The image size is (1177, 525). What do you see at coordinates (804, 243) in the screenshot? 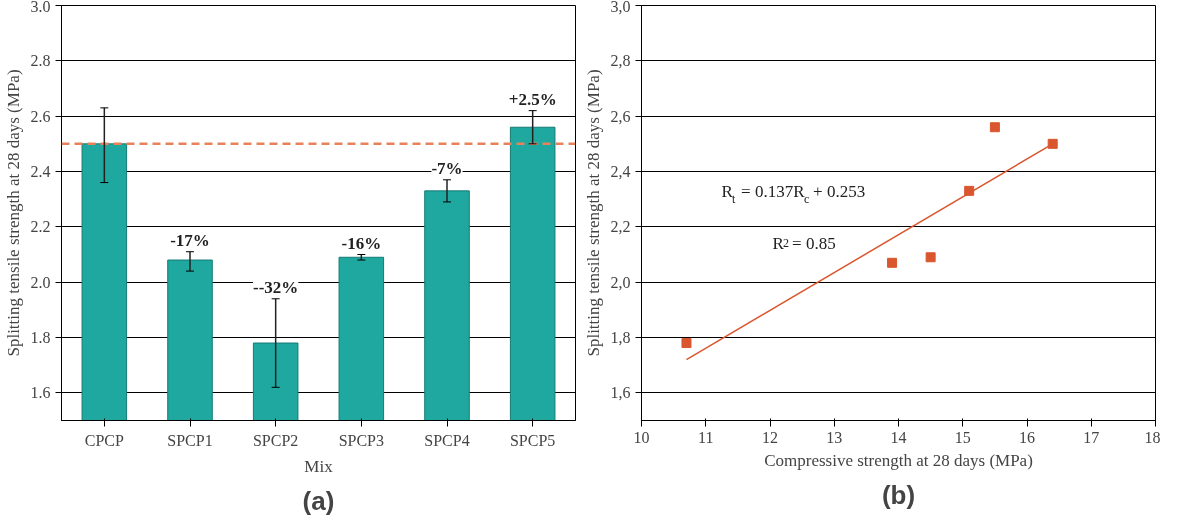
I see `annotation: R2= 0.85` at bounding box center [804, 243].